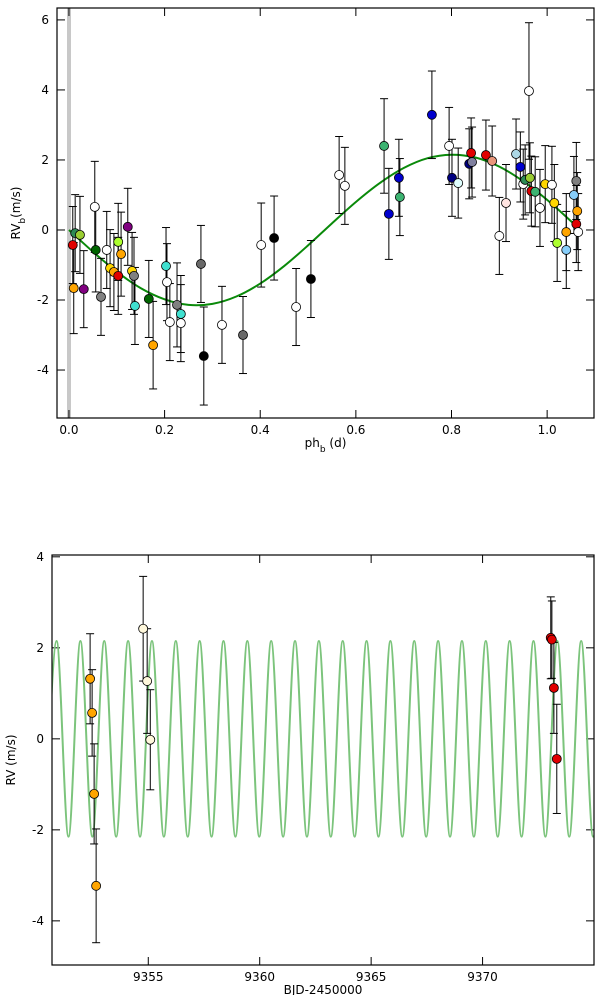 This screenshot has width=604, height=995. Describe the element at coordinates (371, 977) in the screenshot. I see `x-tick-label: 9365` at that location.